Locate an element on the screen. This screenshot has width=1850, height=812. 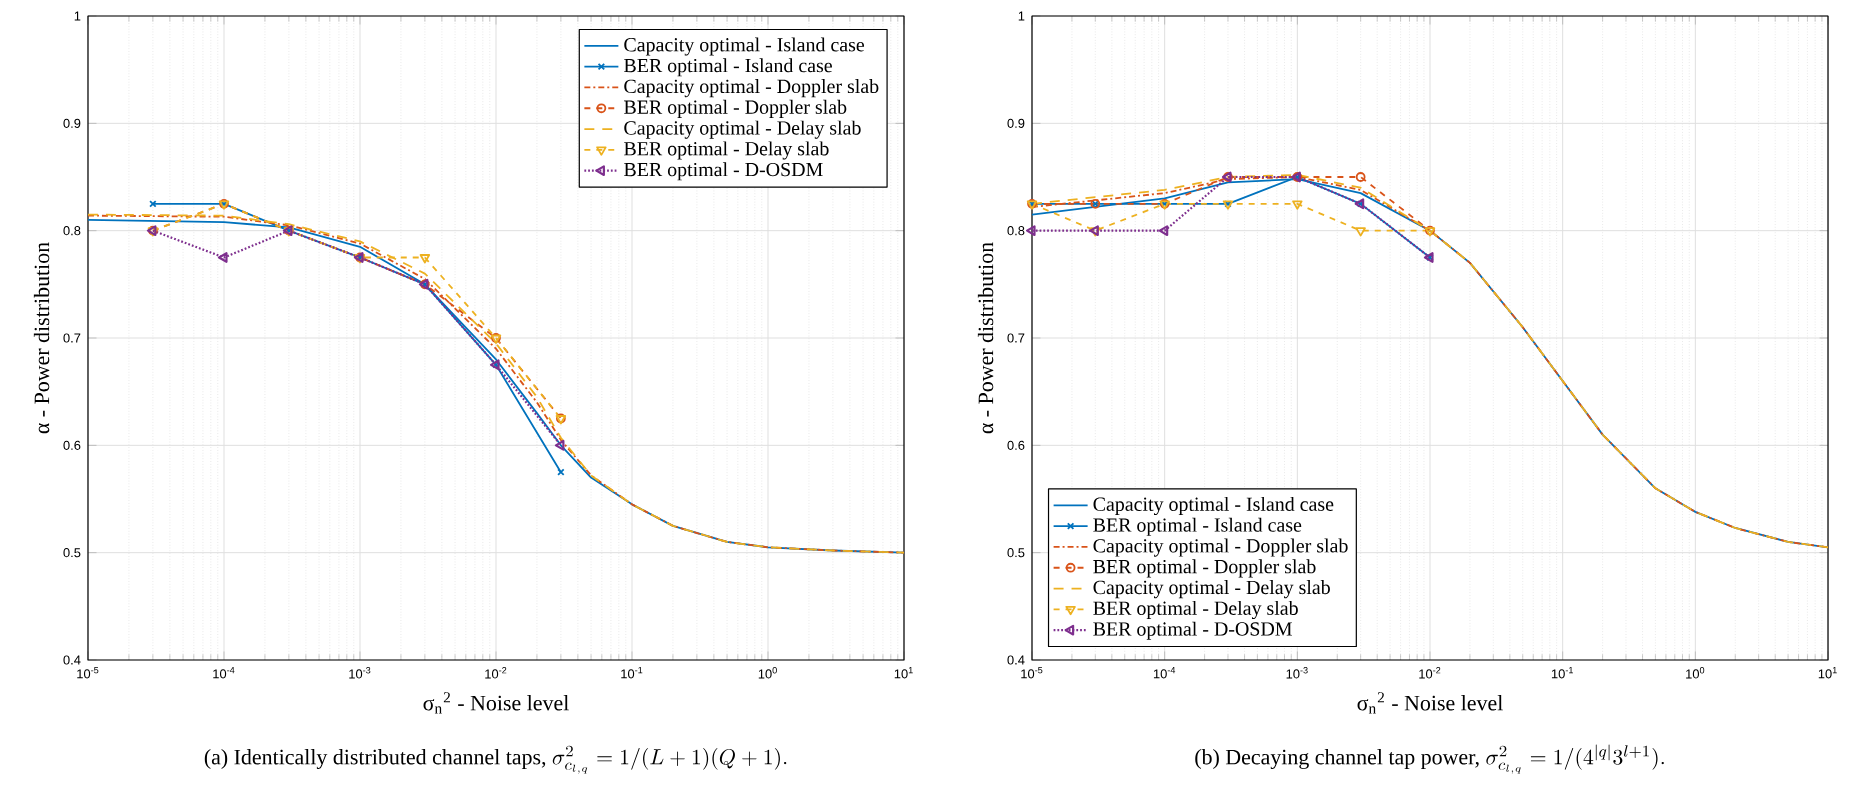
text: (b) Decaying channel tap power, is located at coordinates (1337, 759).